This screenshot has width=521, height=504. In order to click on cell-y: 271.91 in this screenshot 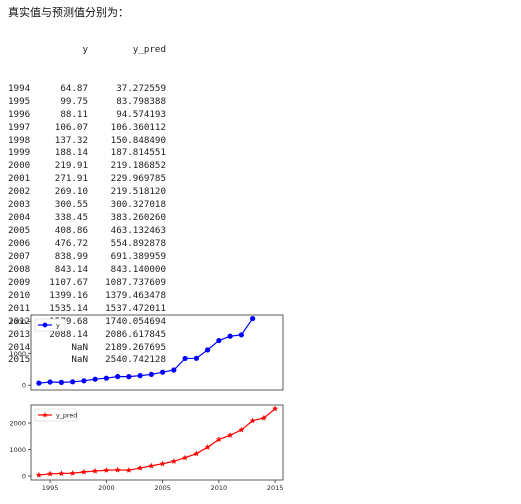, I will do `click(71, 179)`.